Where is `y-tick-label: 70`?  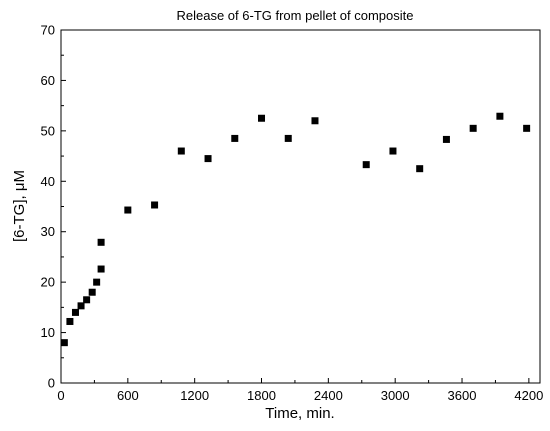
y-tick-label: 70 is located at coordinates (48, 30).